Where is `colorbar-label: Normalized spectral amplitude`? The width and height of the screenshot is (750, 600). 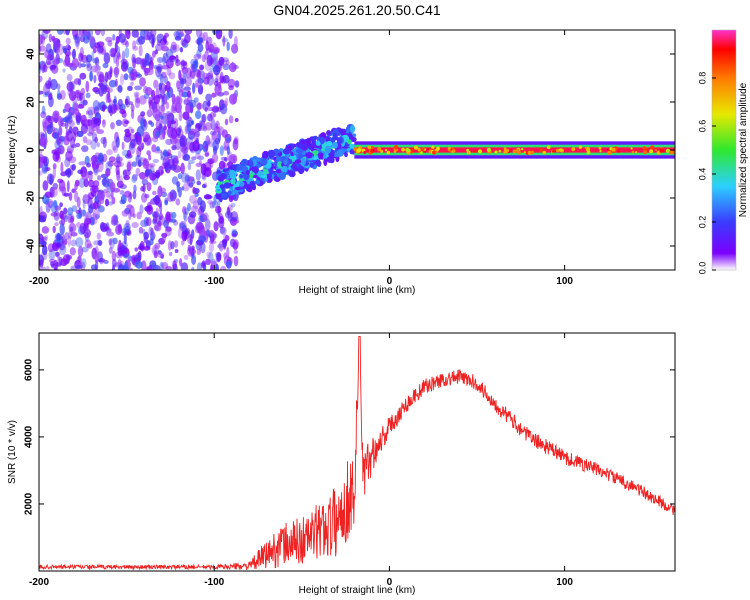
colorbar-label: Normalized spectral amplitude is located at coordinates (743, 149).